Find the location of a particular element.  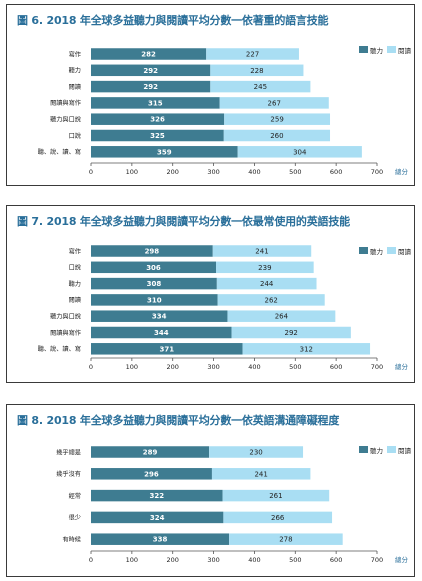

data-label-reading: 260 is located at coordinates (276, 136).